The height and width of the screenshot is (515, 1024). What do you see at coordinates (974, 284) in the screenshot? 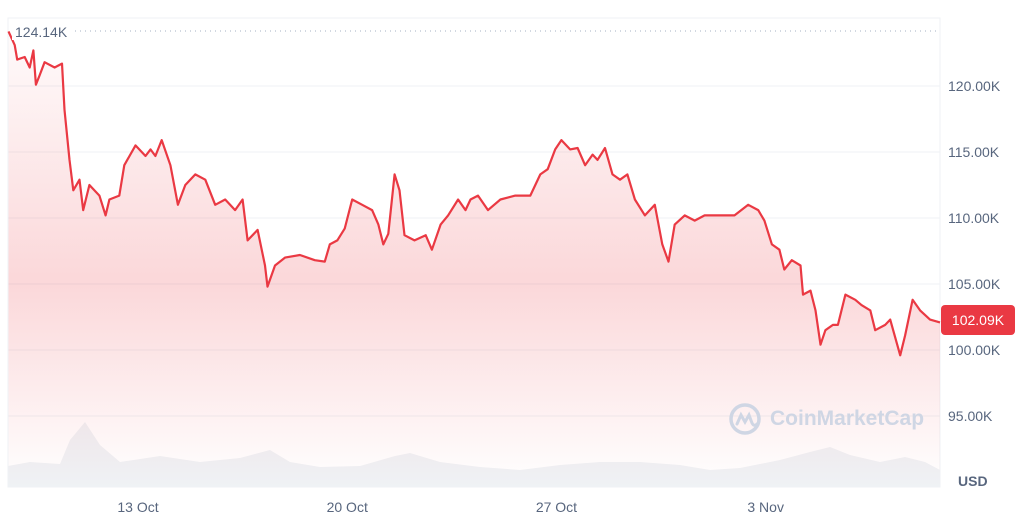
I see `y-tick-label: 105.00K` at bounding box center [974, 284].